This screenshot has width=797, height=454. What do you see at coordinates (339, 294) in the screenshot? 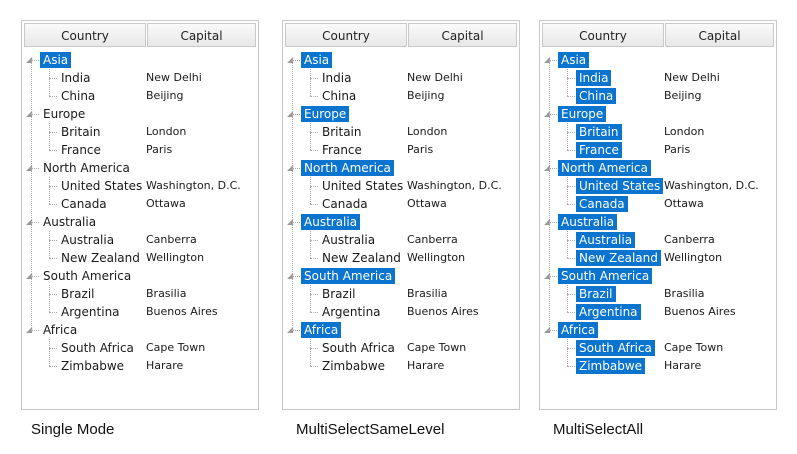
I see `country-label: Brazil` at bounding box center [339, 294].